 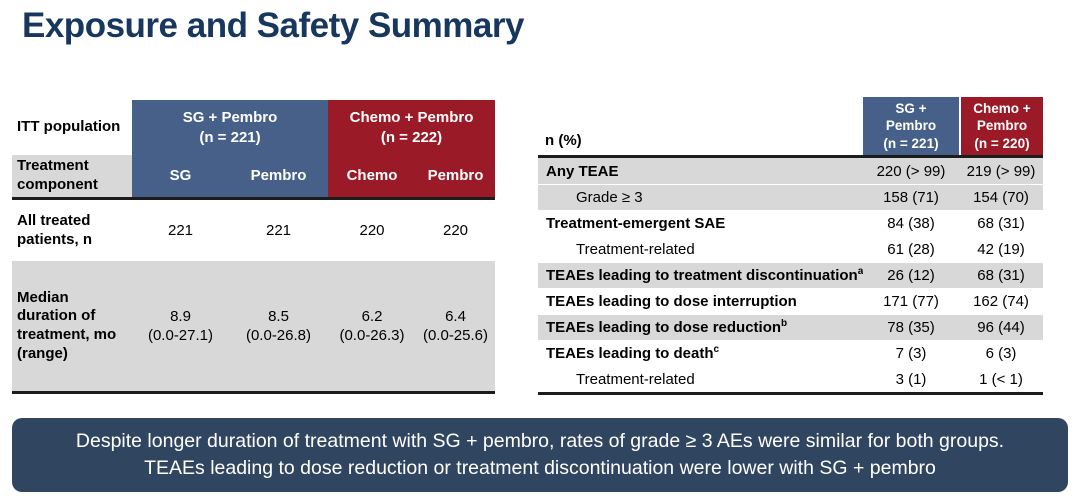 I want to click on table-row: TEAEs leading to deathc 7 (3) 6 (3), so click(x=790, y=353).